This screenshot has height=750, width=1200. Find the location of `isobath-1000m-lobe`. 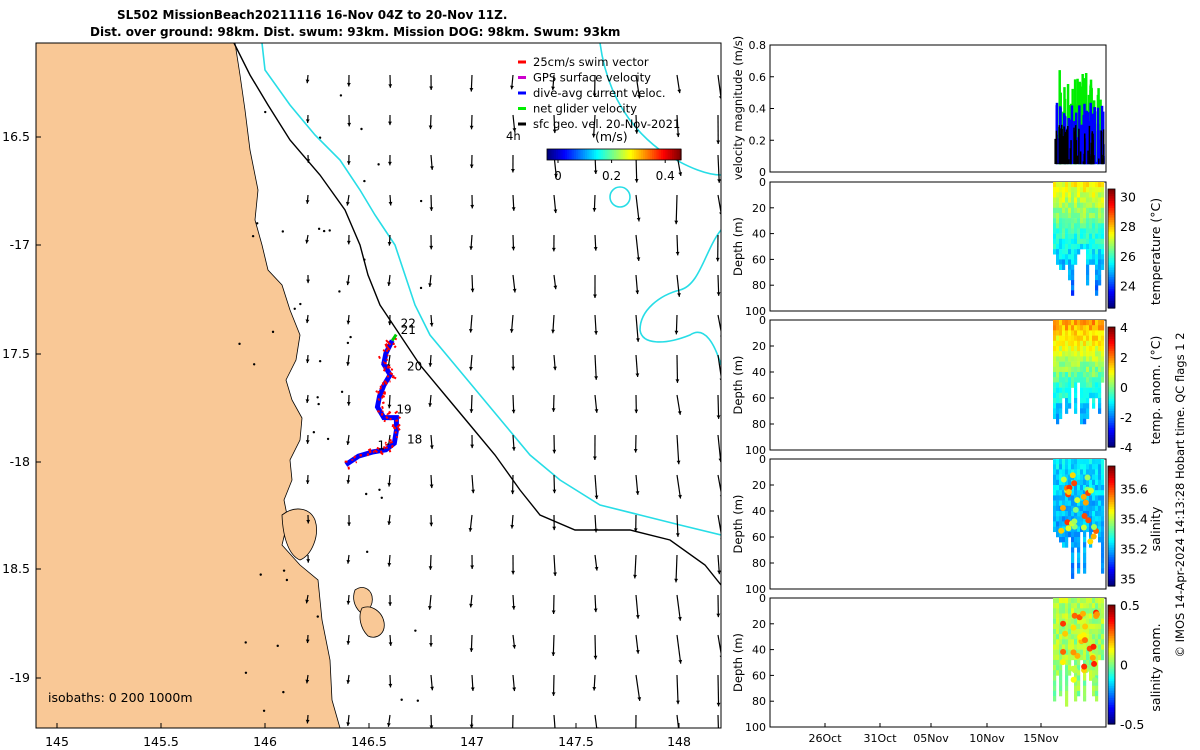

isobath-1000m-lobe is located at coordinates (680, 297).